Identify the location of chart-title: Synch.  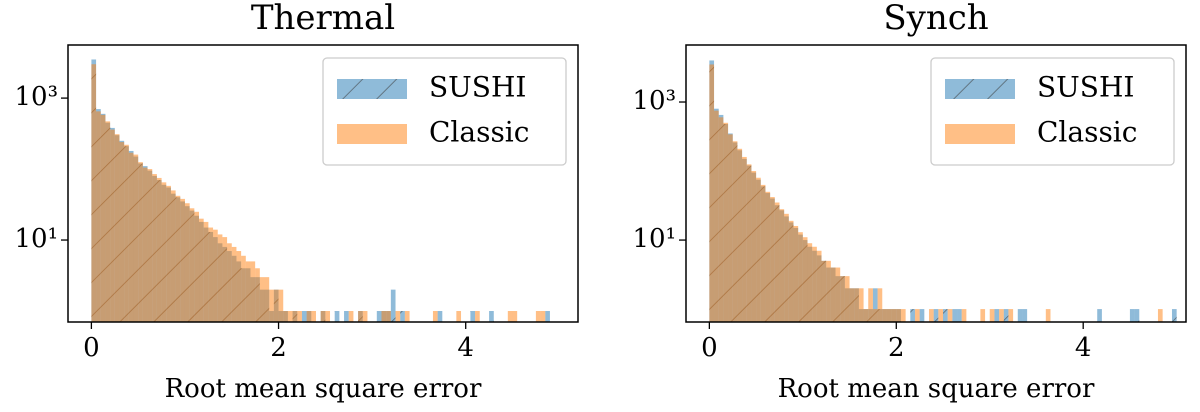
(935, 19).